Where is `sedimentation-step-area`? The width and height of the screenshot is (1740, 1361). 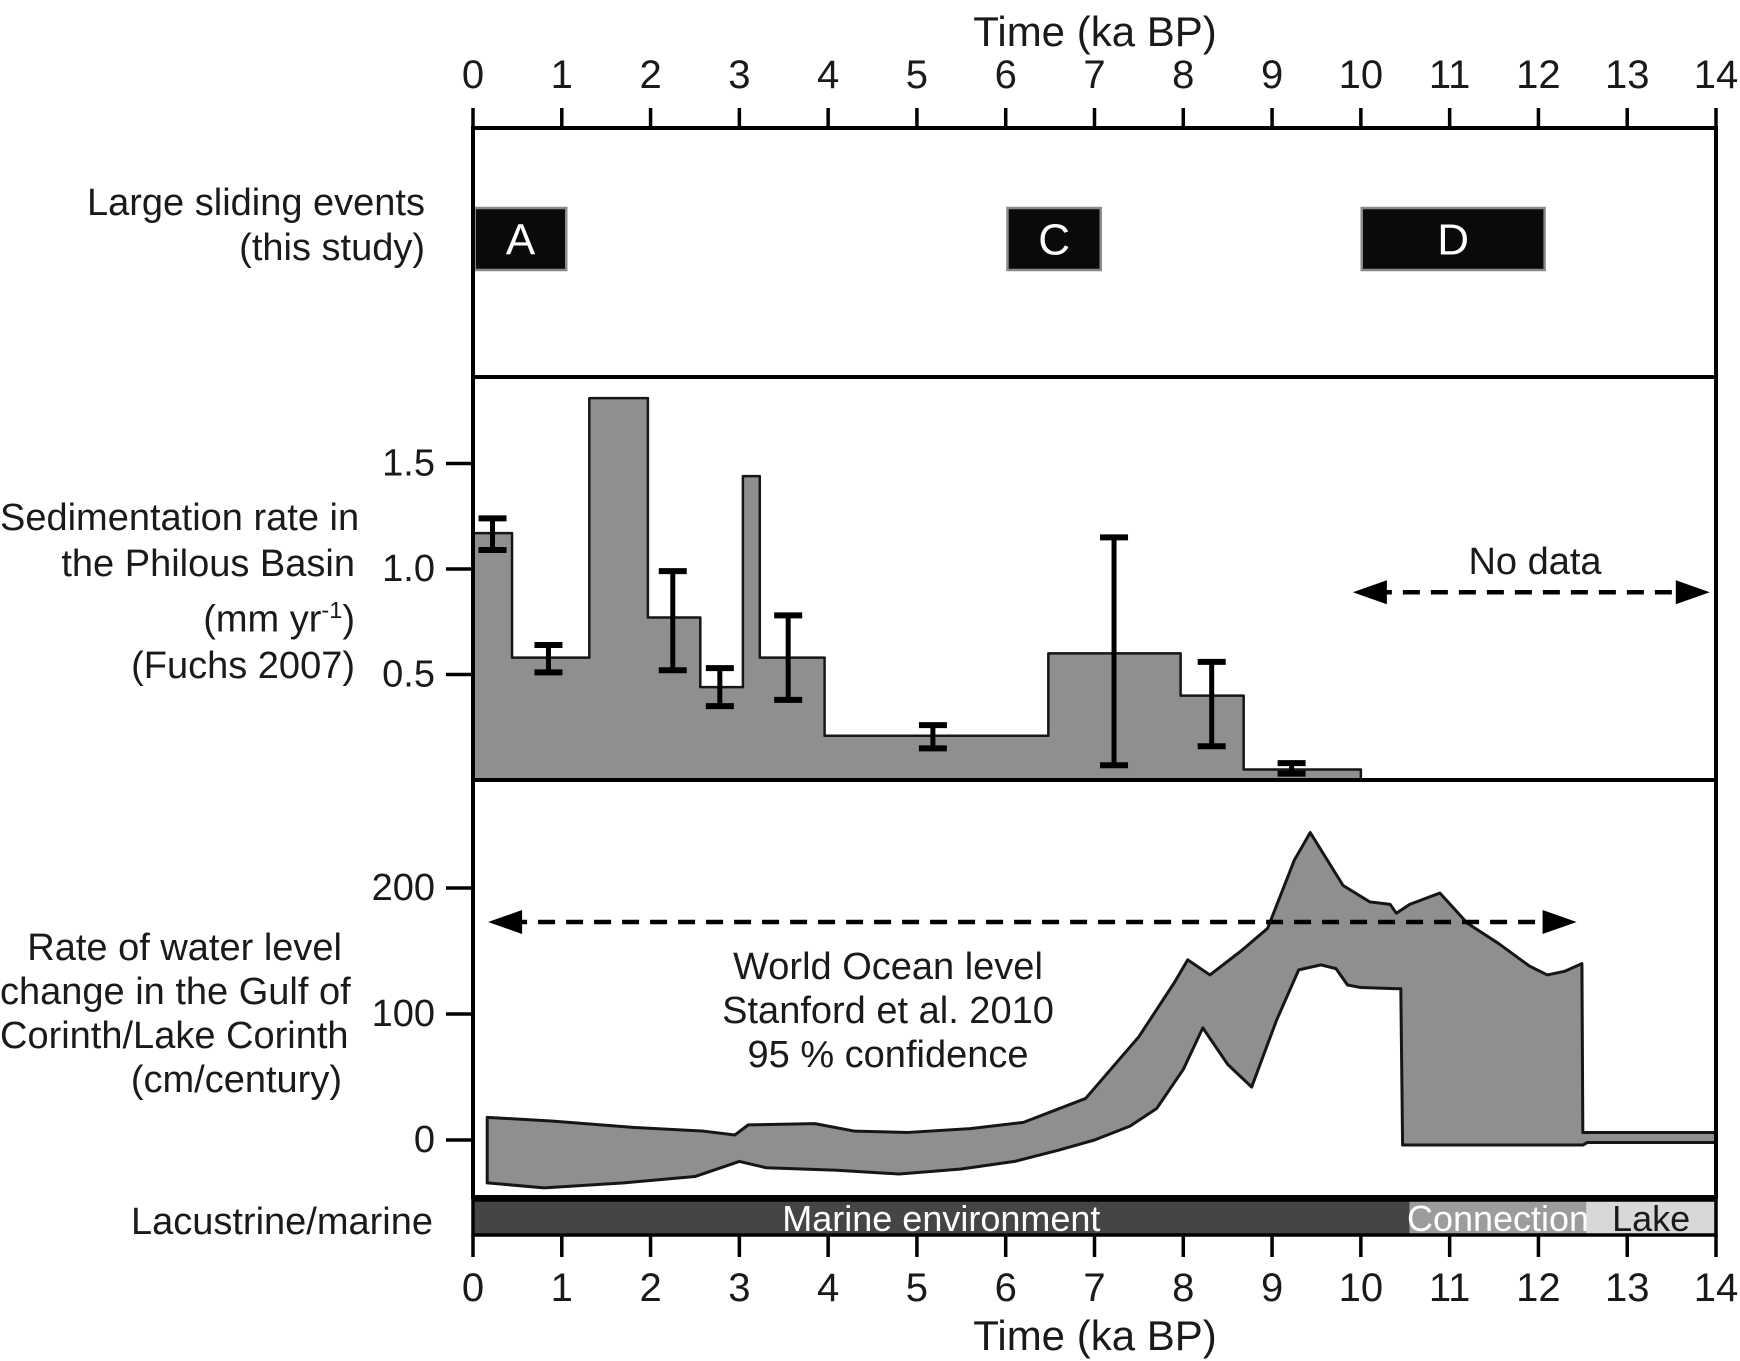
sedimentation-step-area is located at coordinates (917, 589).